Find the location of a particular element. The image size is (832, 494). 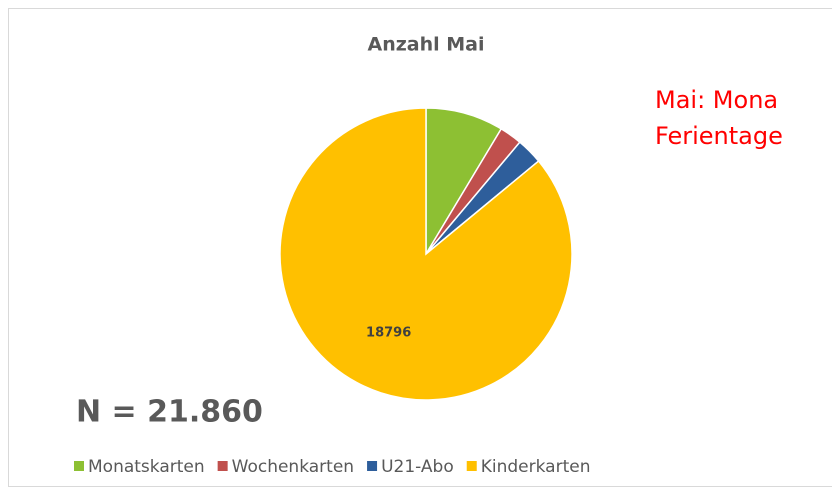

legend-label: Monatskarten is located at coordinates (146, 467).